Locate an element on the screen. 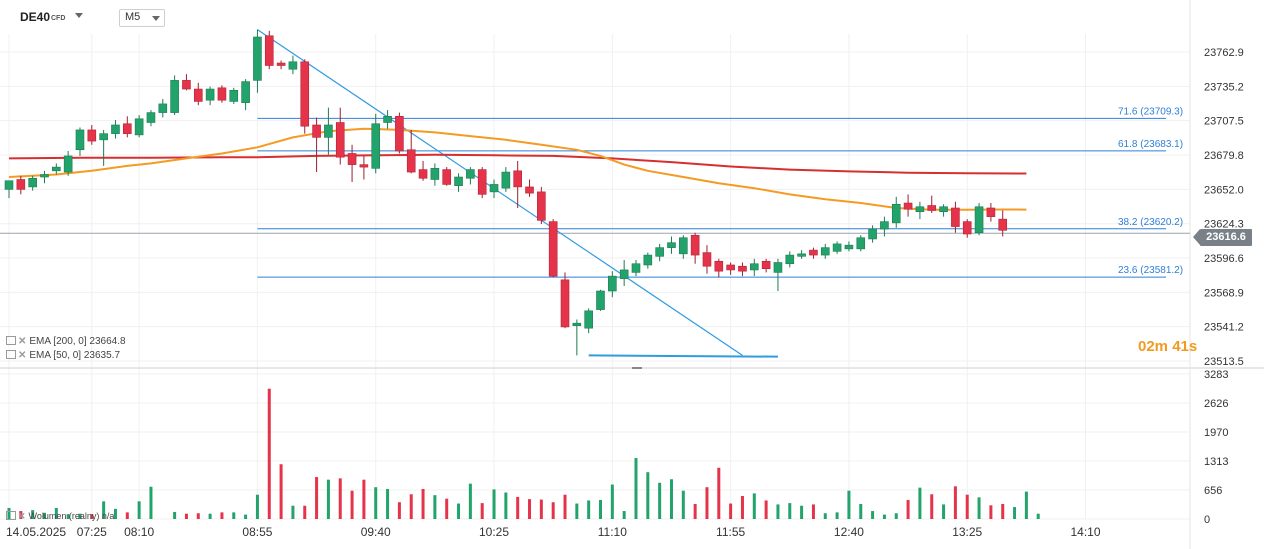 Image resolution: width=1264 pixels, height=549 pixels. symbol-dropdown-icon is located at coordinates (79, 15).